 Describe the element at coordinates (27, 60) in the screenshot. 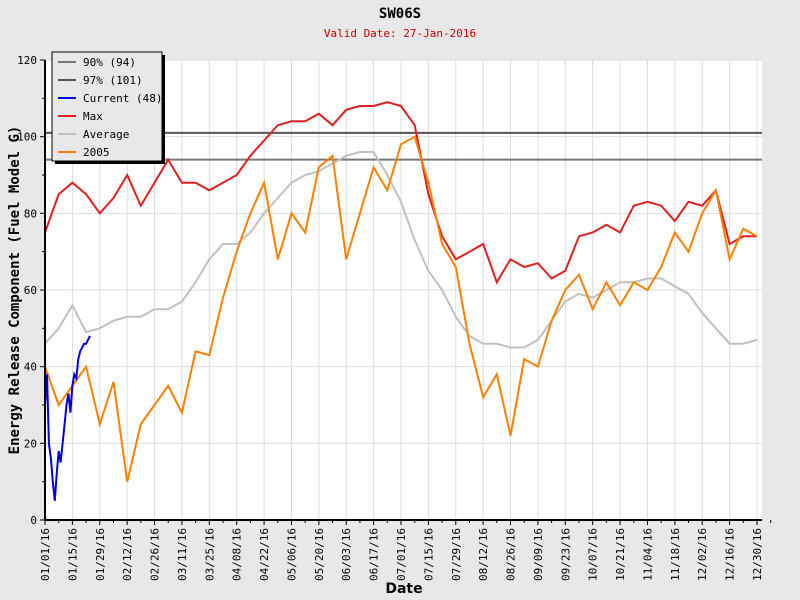

I see `y-tick-label: 120` at that location.